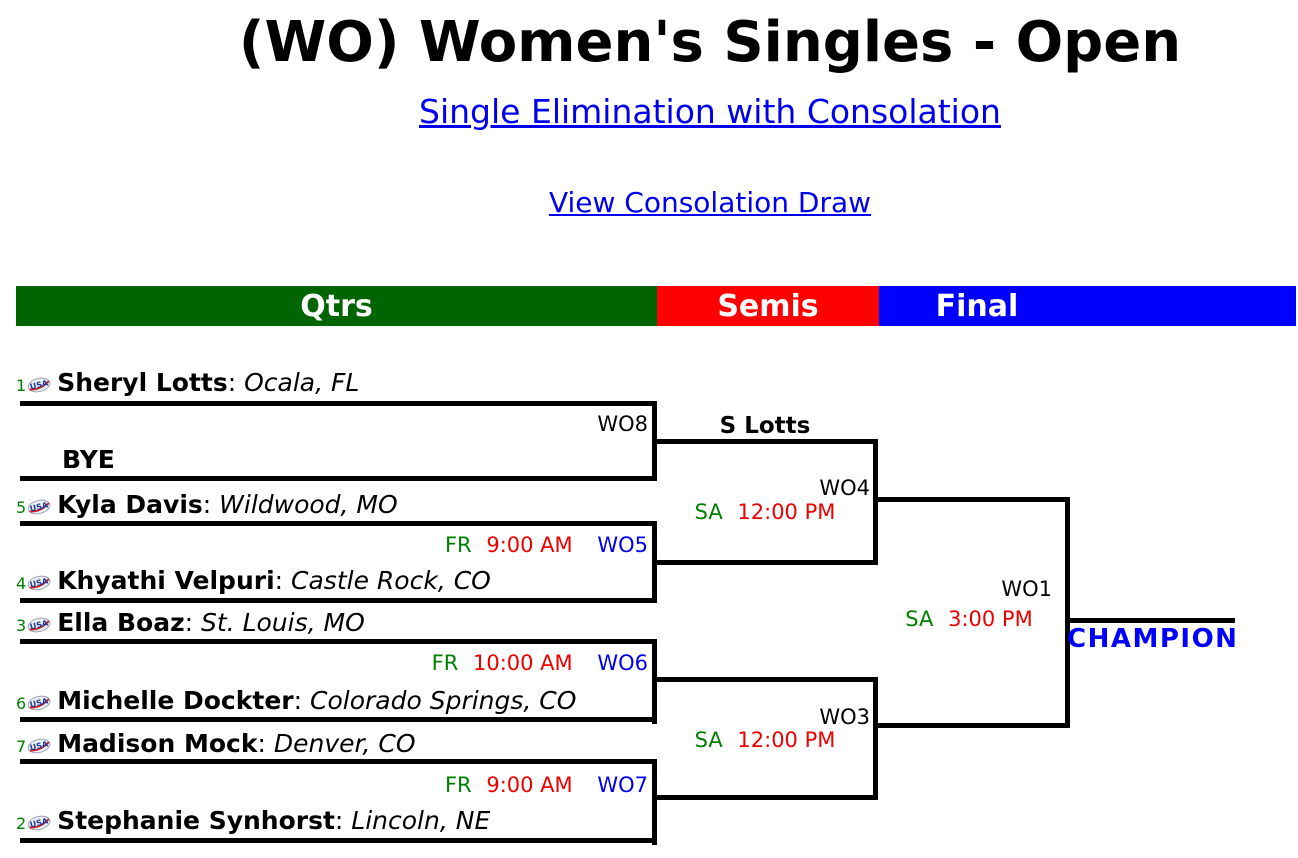 The width and height of the screenshot is (1298, 858). I want to click on match-wo4-day: SA, so click(708, 512).